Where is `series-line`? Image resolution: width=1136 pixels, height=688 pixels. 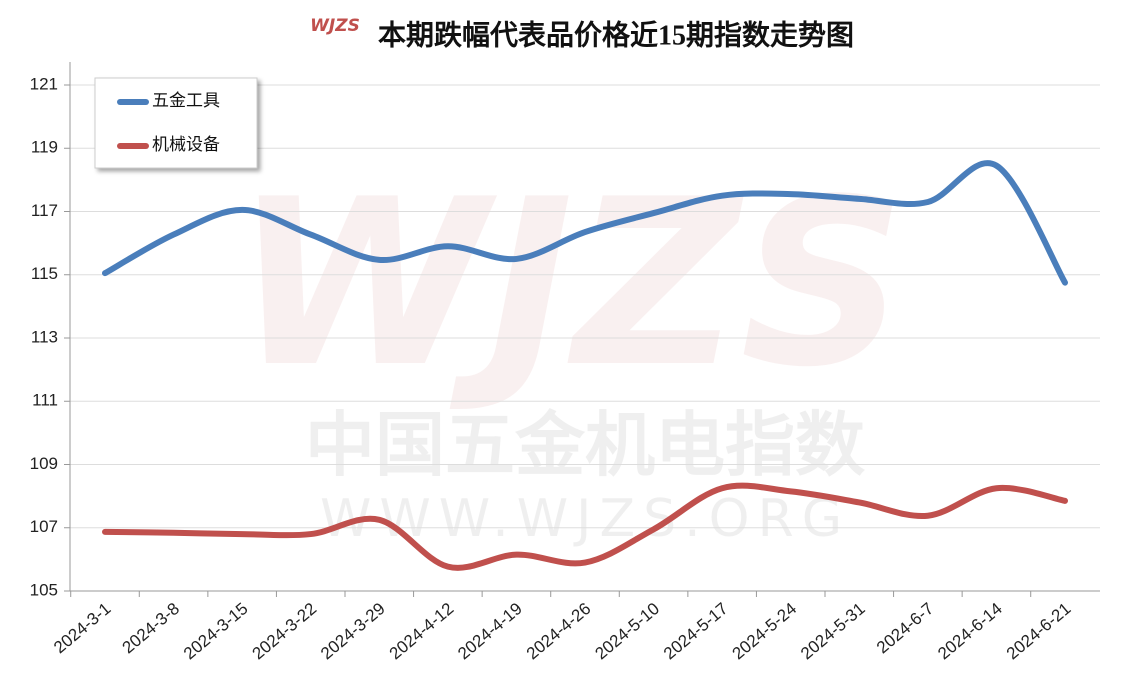 series-line is located at coordinates (585, 526).